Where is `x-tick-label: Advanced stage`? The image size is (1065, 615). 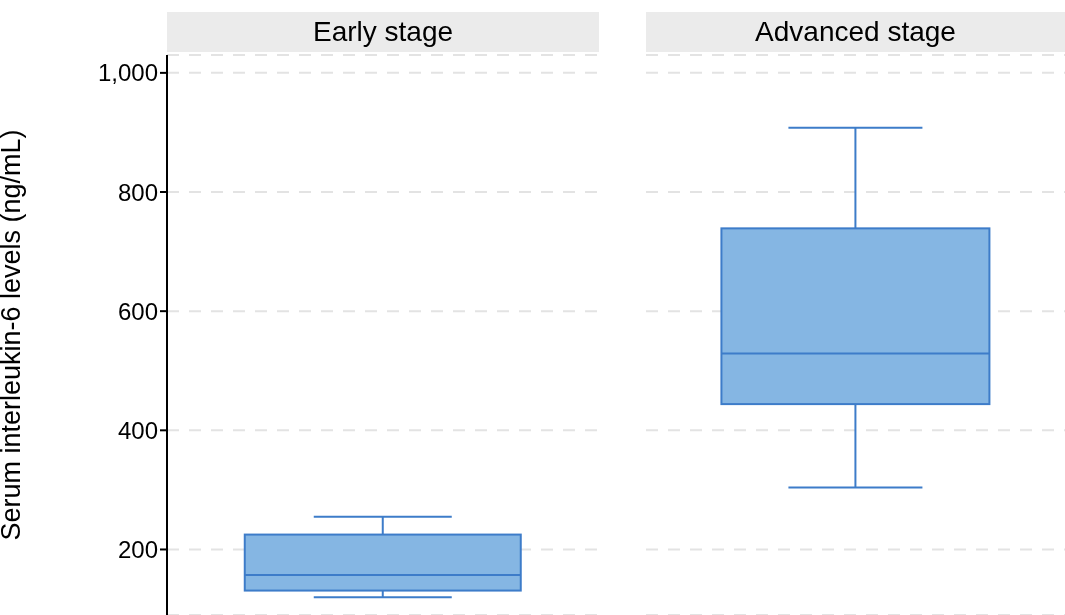 x-tick-label: Advanced stage is located at coordinates (855, 32).